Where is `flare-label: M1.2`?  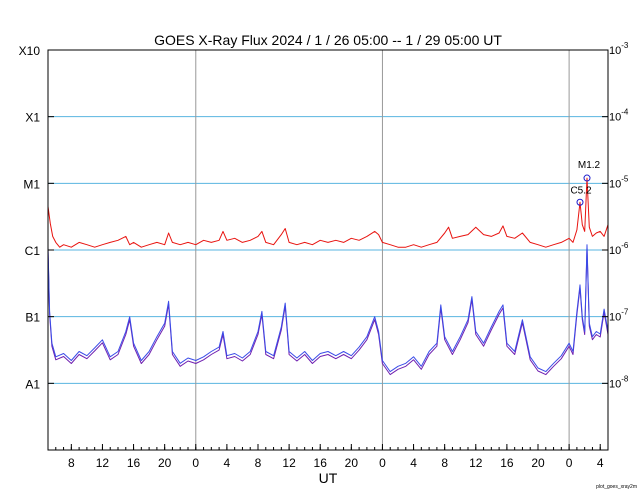 flare-label: M1.2 is located at coordinates (589, 165).